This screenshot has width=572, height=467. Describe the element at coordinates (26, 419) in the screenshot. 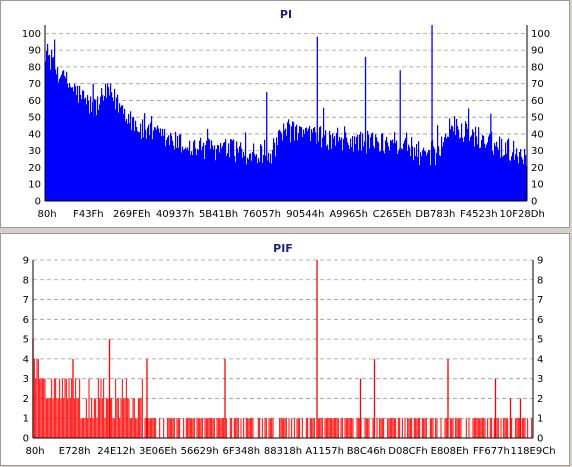

I see `y-tick-label-left: 1` at that location.